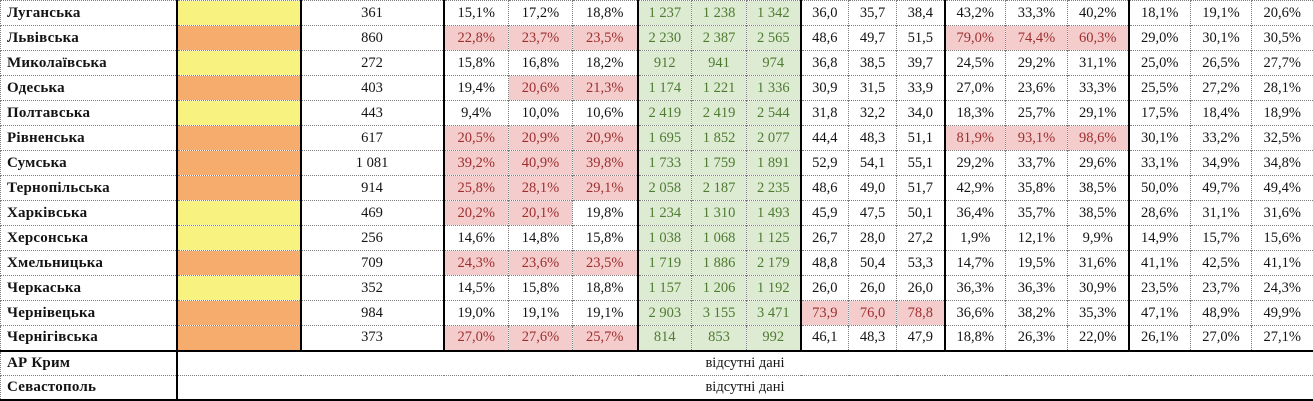  Describe the element at coordinates (773, 313) in the screenshot. I see `green-value: 3 471` at that location.